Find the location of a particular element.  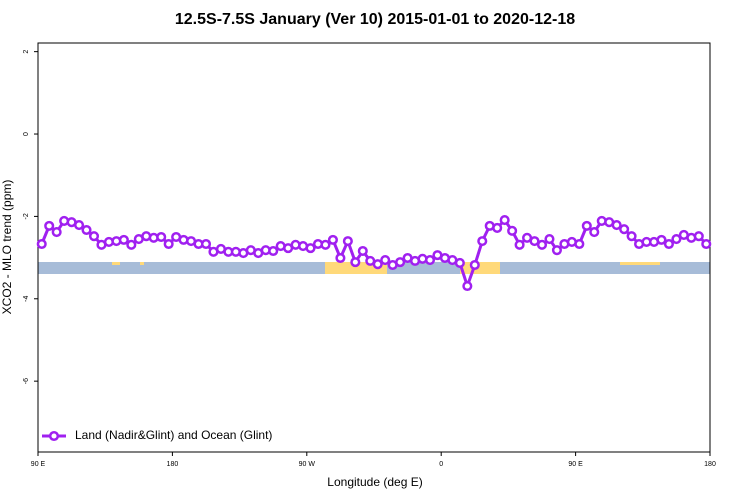

land-ocean-band is located at coordinates (374, 268).